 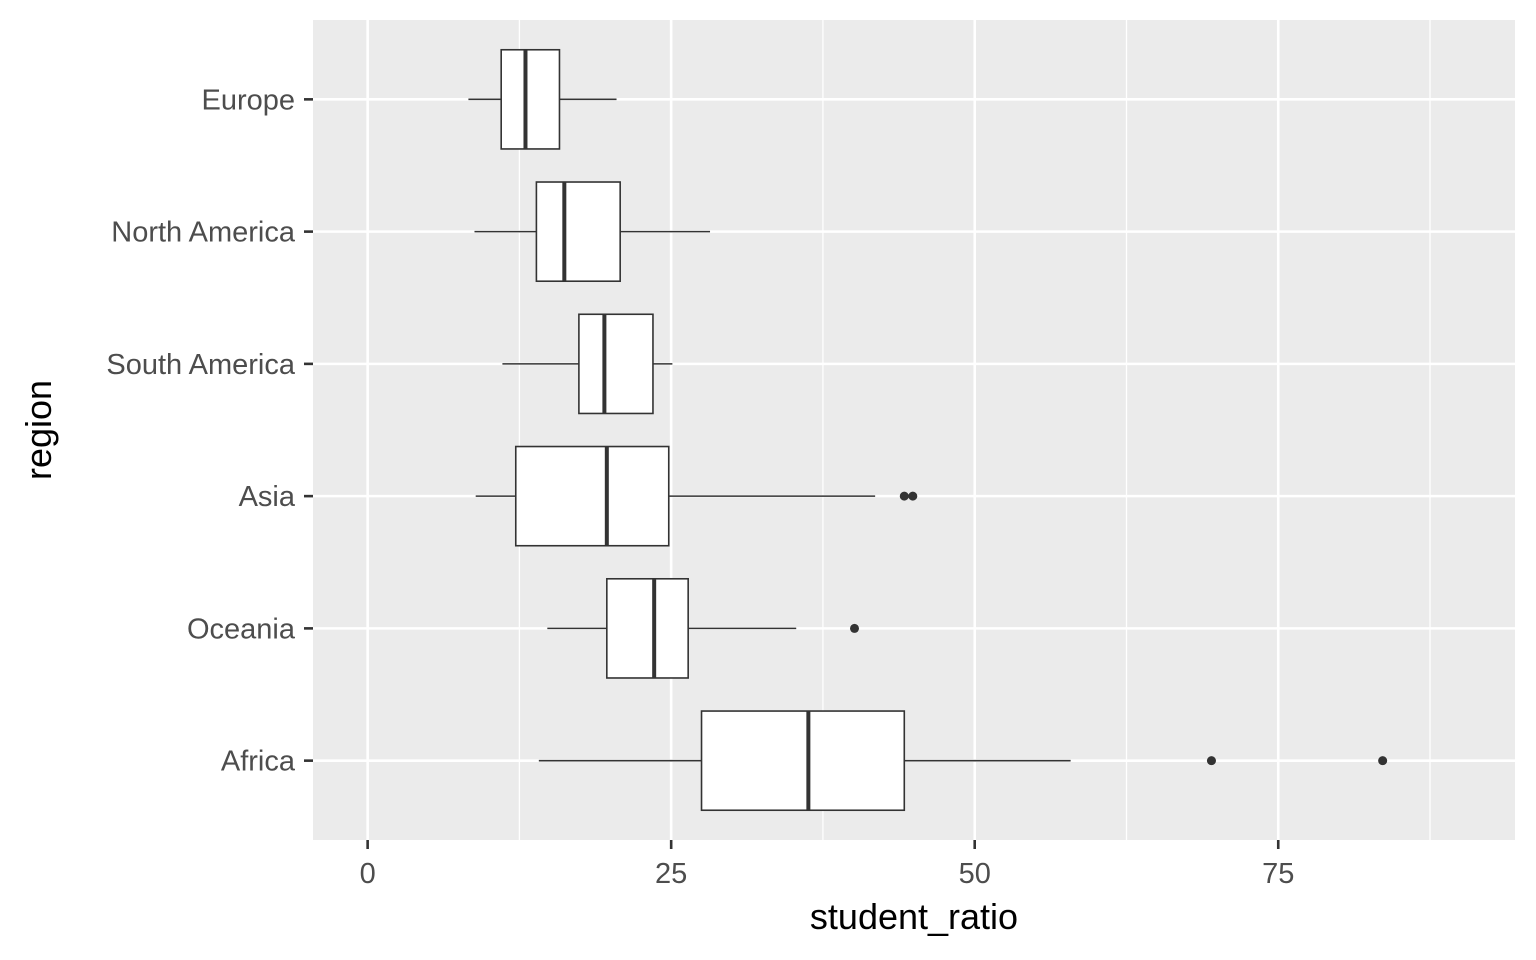 What do you see at coordinates (248, 100) in the screenshot?
I see `y-tick-label: Europe` at bounding box center [248, 100].